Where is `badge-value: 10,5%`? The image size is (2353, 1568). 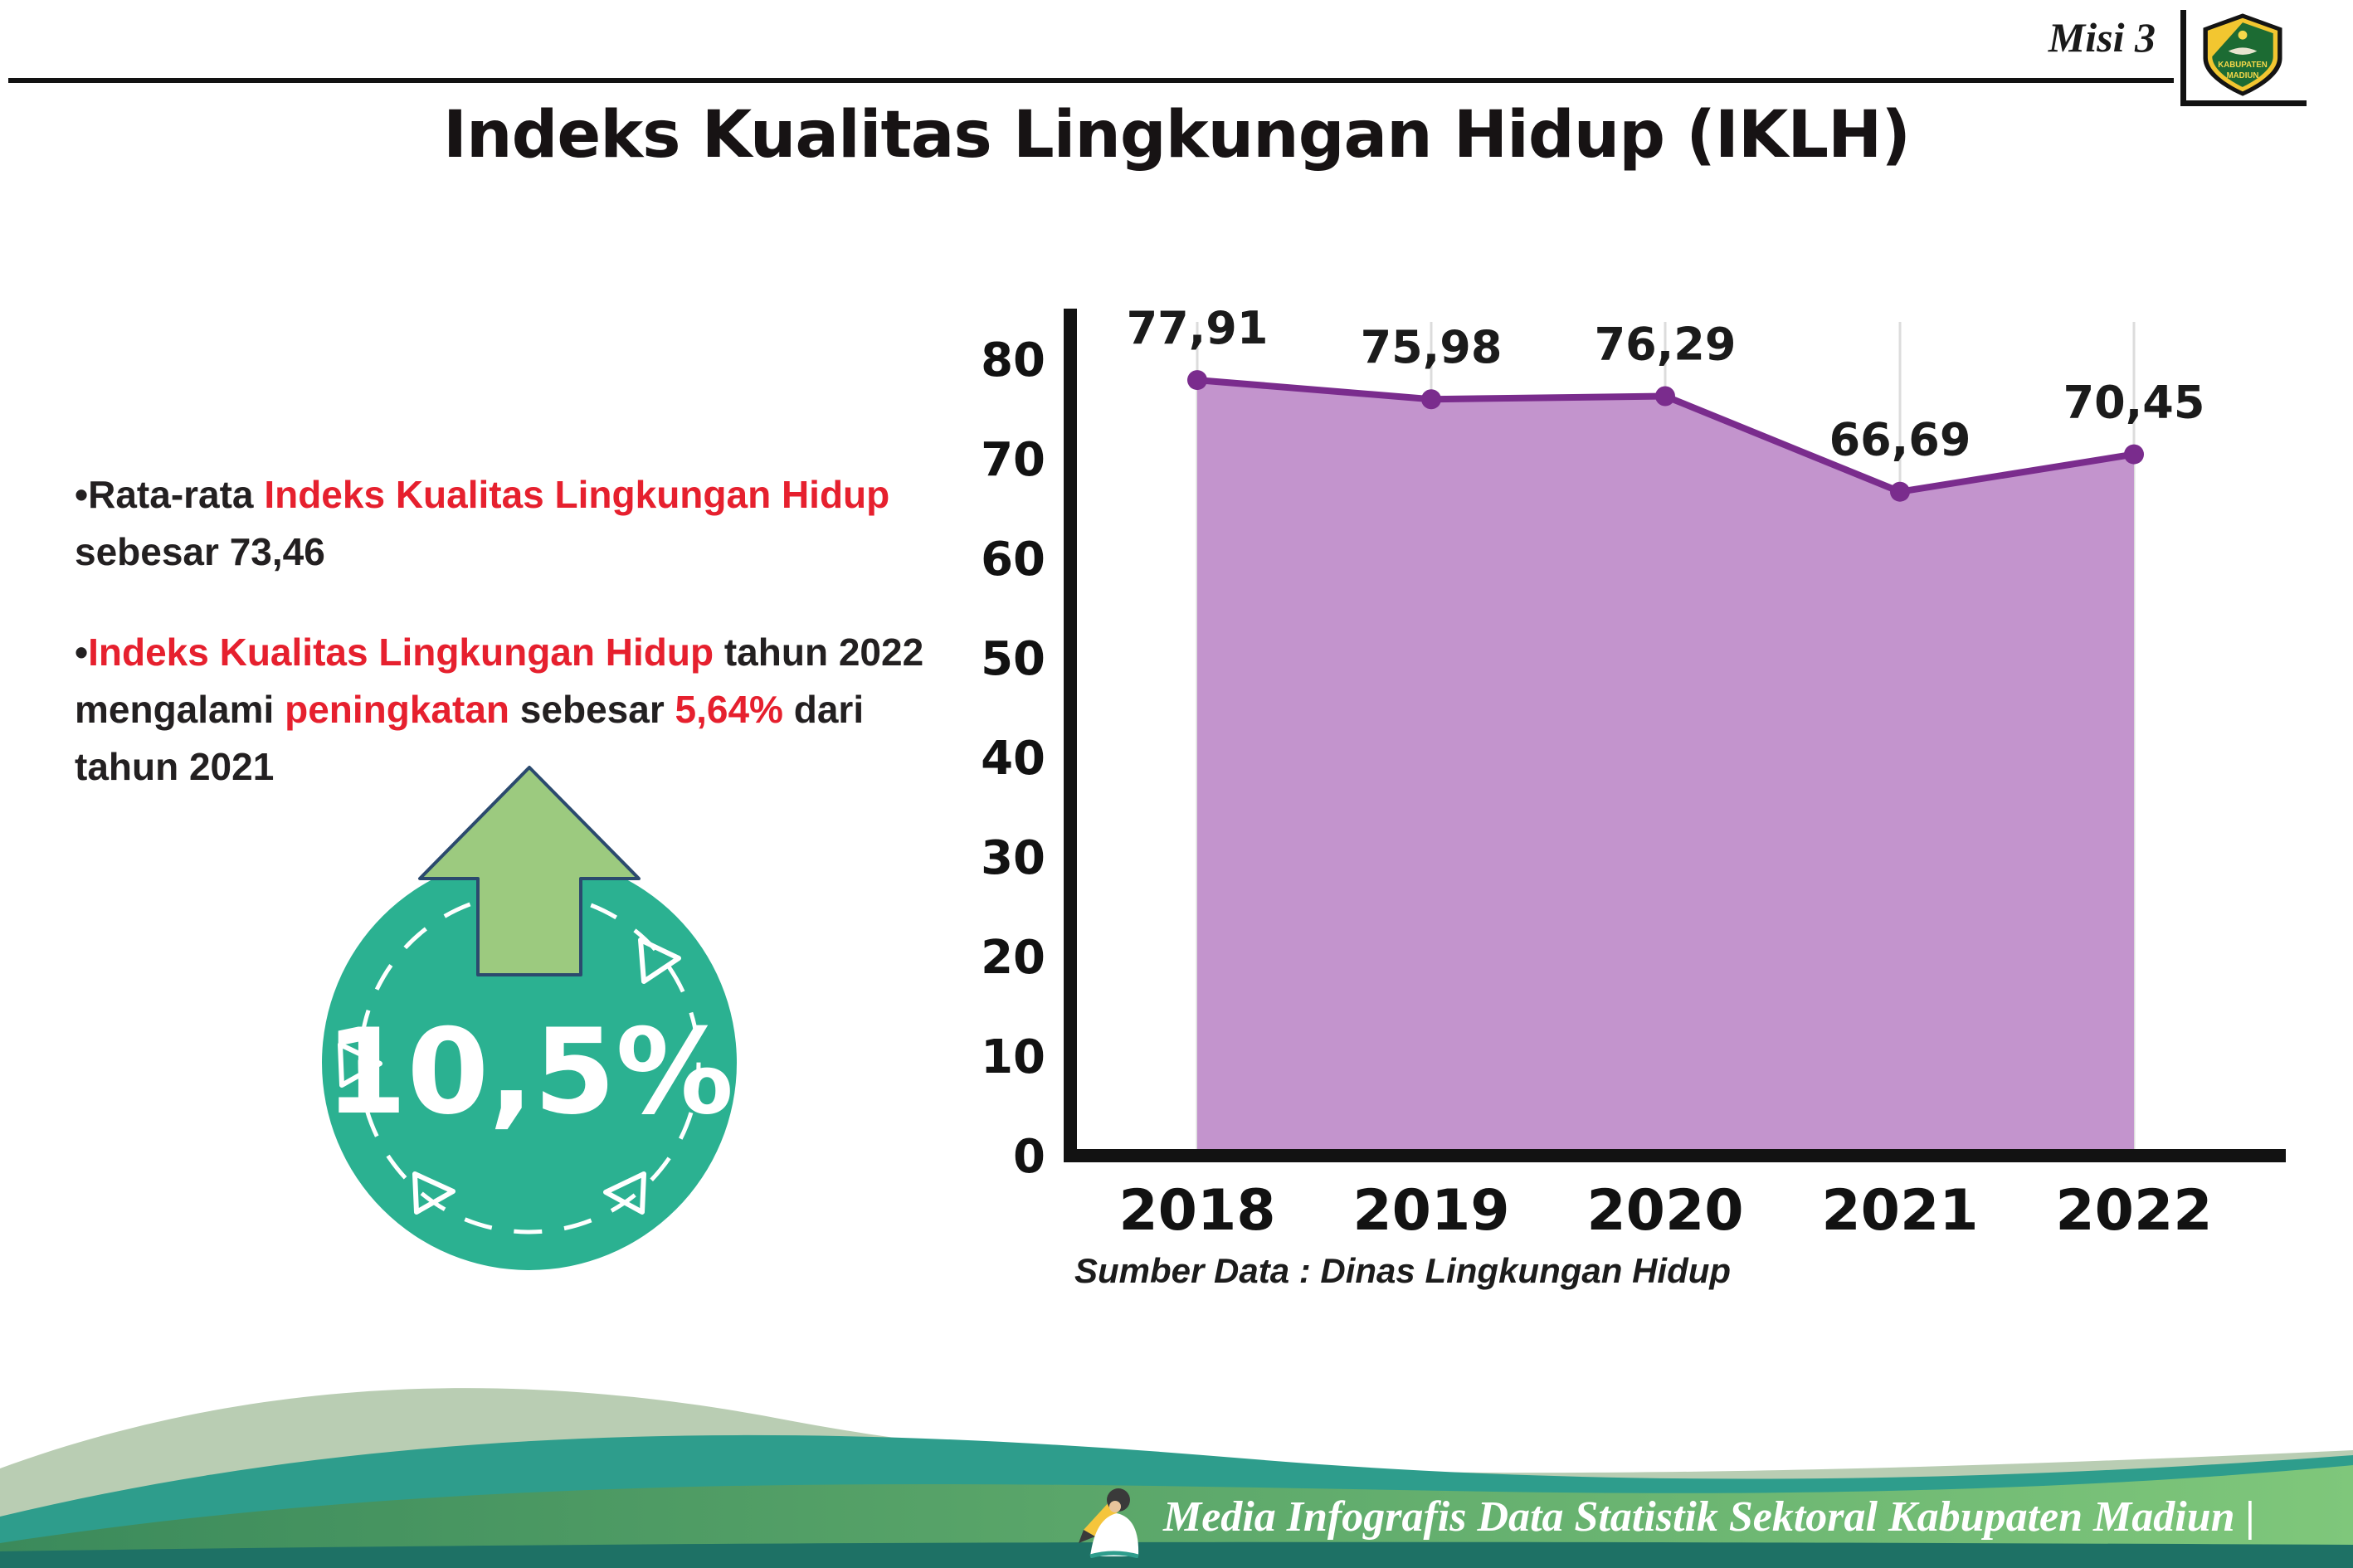 badge-value: 10,5% is located at coordinates (529, 1072).